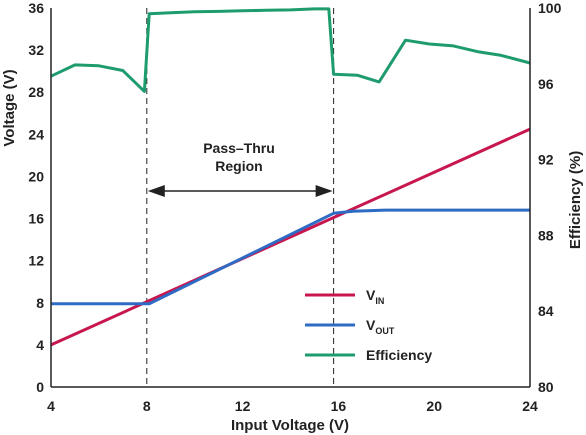 The height and width of the screenshot is (435, 586). I want to click on x-tick-label-5: 24, so click(530, 406).